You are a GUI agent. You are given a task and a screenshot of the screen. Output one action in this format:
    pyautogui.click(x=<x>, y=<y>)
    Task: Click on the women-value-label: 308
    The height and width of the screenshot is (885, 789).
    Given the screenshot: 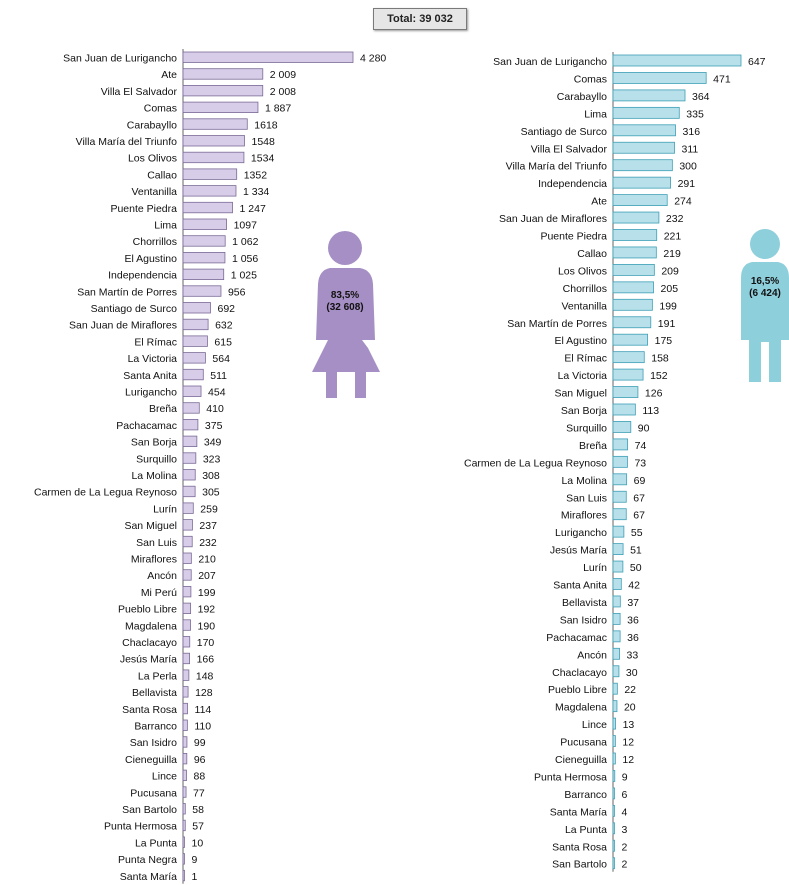 What is the action you would take?
    pyautogui.click(x=211, y=476)
    